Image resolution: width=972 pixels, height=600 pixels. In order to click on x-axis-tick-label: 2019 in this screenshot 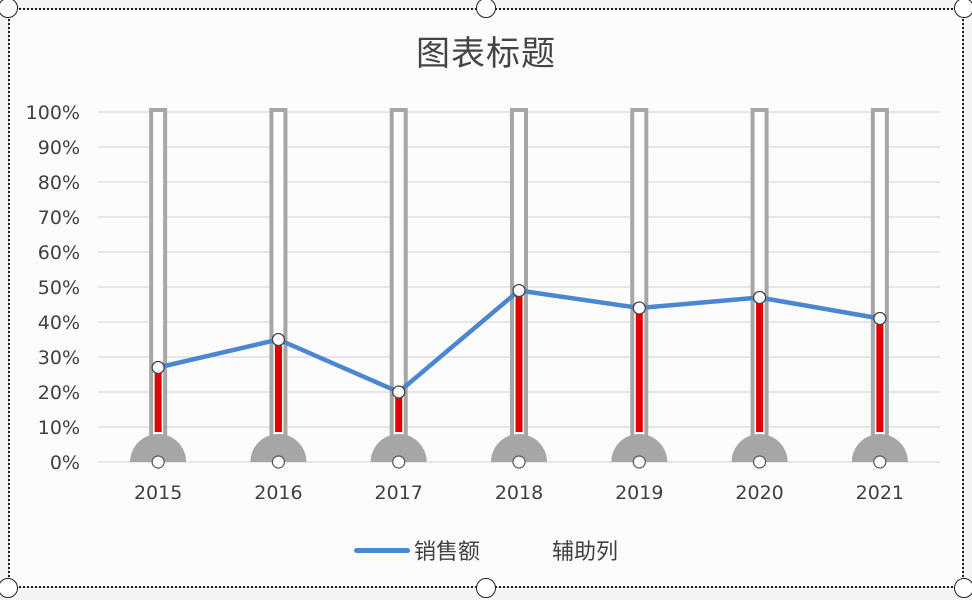, I will do `click(639, 493)`.